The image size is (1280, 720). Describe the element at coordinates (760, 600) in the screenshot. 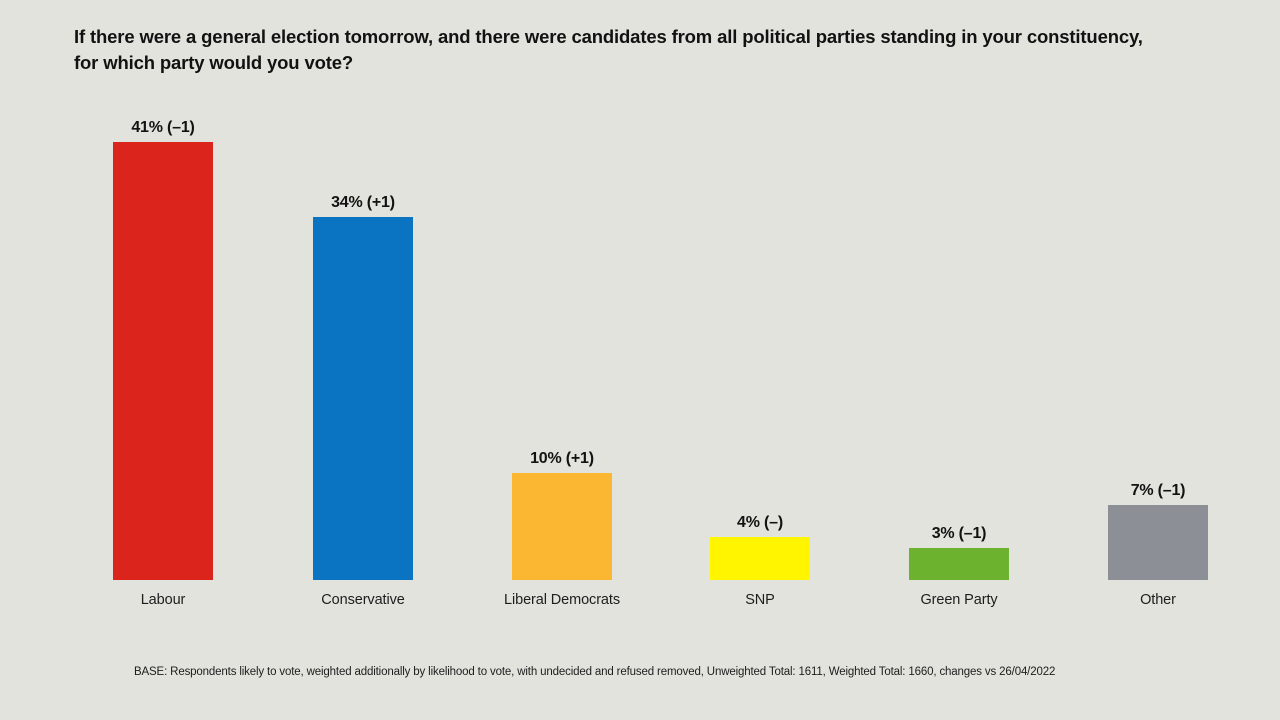

I see `category-label-snp: SNP` at that location.